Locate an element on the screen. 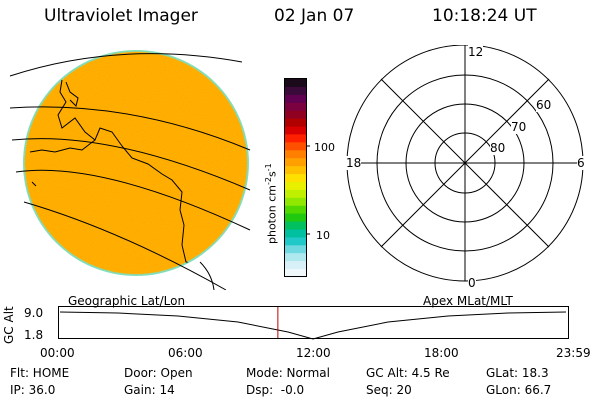 Image resolution: width=600 pixels, height=400 pixels. y-tick-9: 9.0 is located at coordinates (34, 313).